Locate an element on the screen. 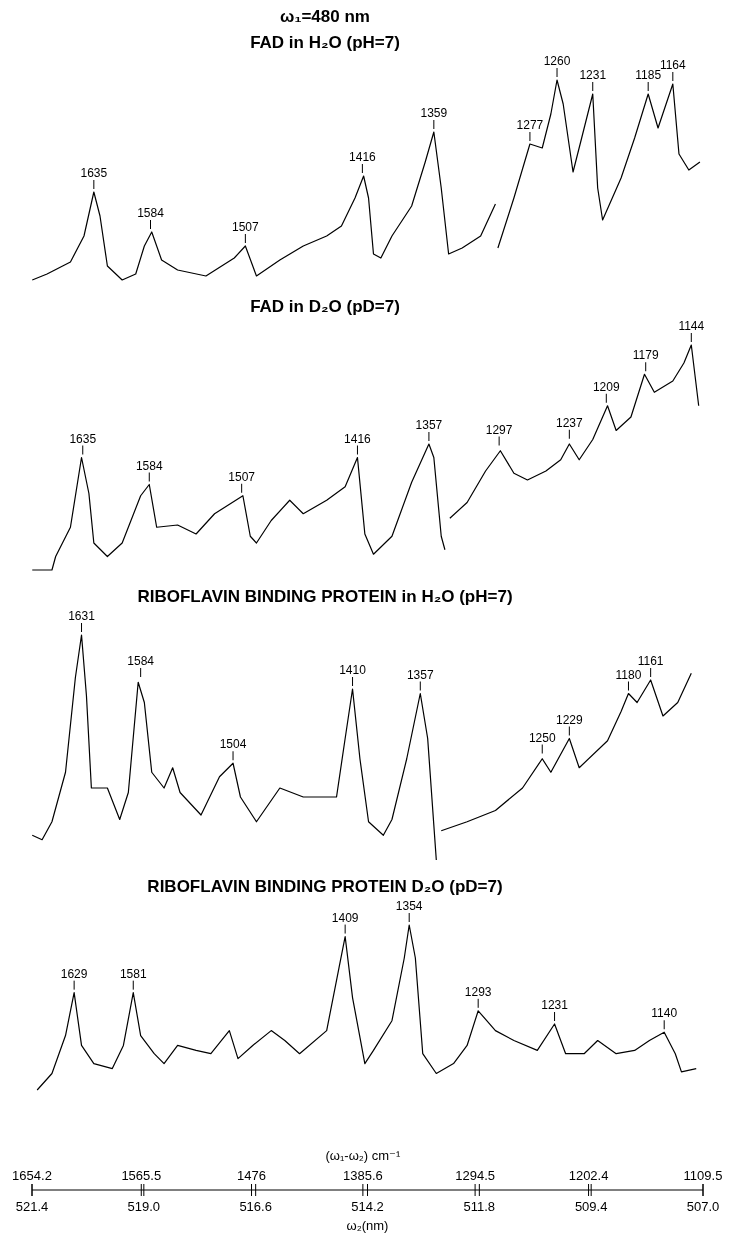 The image size is (730, 1250). chart-title: ω₁=480 nm is located at coordinates (325, 16).